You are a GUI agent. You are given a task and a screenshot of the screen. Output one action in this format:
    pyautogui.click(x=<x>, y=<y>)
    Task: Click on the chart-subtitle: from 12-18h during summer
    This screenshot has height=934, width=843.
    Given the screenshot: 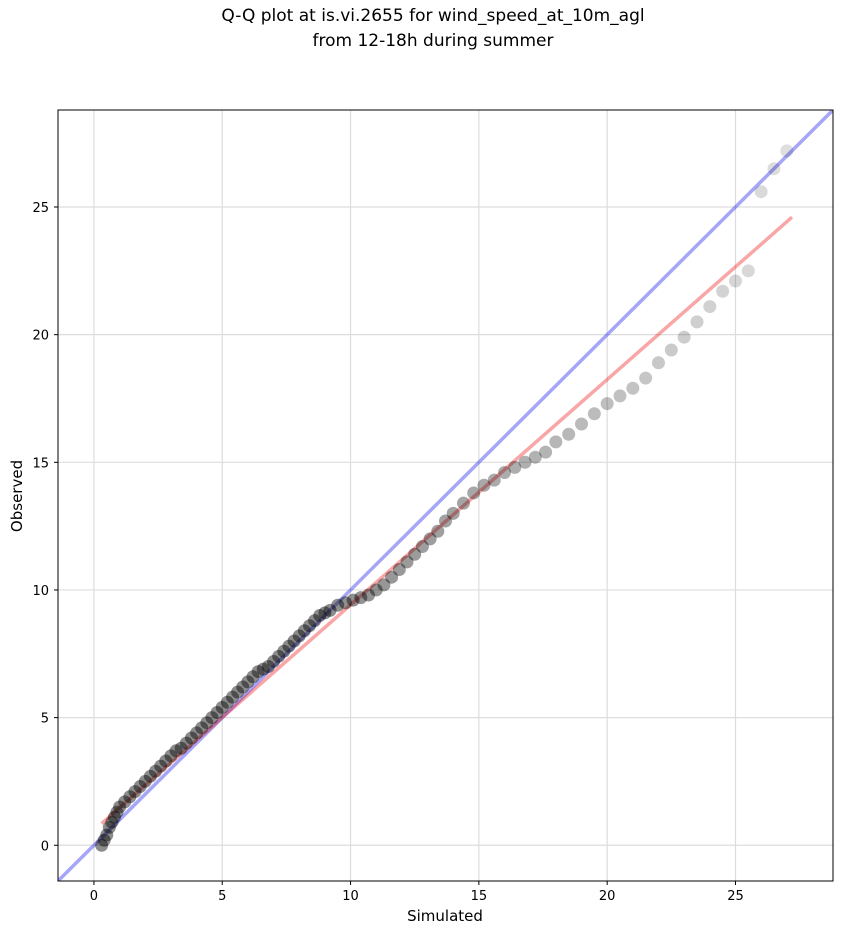 What is the action you would take?
    pyautogui.click(x=433, y=41)
    